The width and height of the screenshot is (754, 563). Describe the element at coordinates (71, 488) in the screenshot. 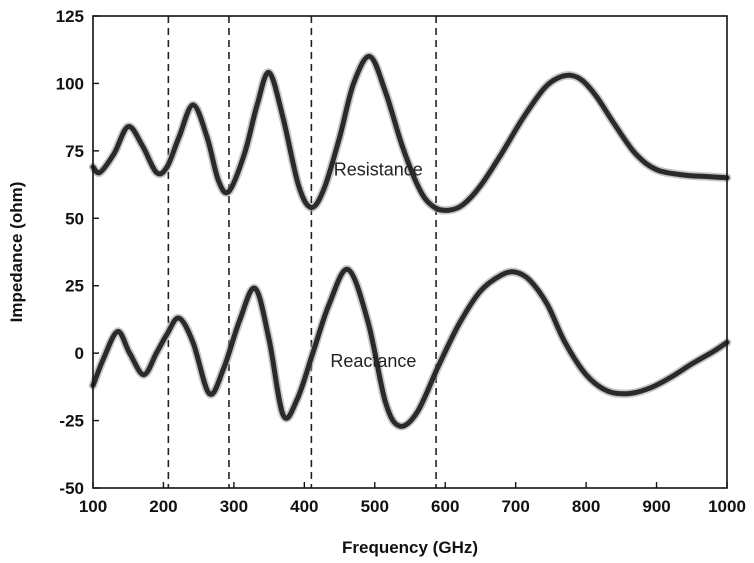

I see `y-tick-label: -50` at that location.